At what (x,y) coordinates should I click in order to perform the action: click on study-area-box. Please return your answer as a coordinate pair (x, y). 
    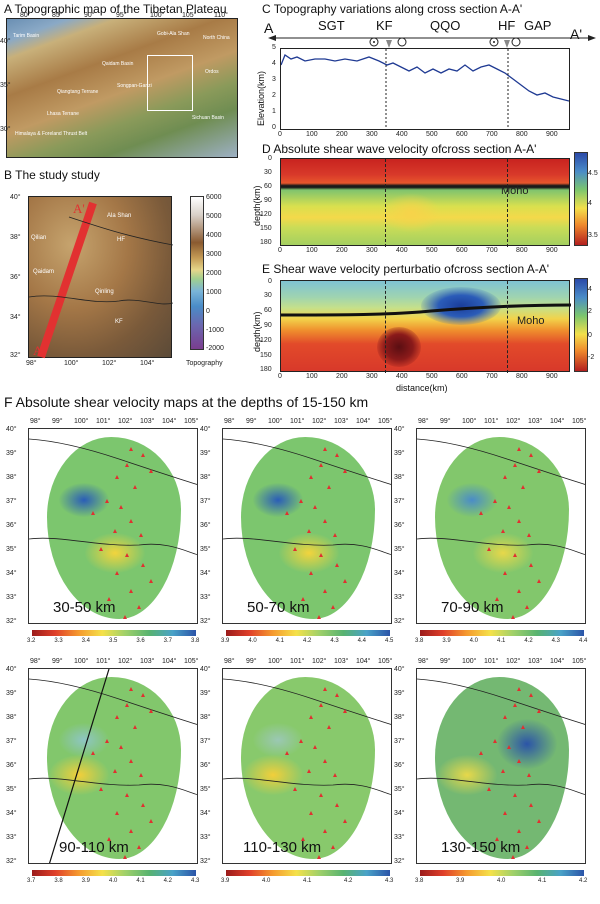
    Looking at the image, I should click on (170, 83).